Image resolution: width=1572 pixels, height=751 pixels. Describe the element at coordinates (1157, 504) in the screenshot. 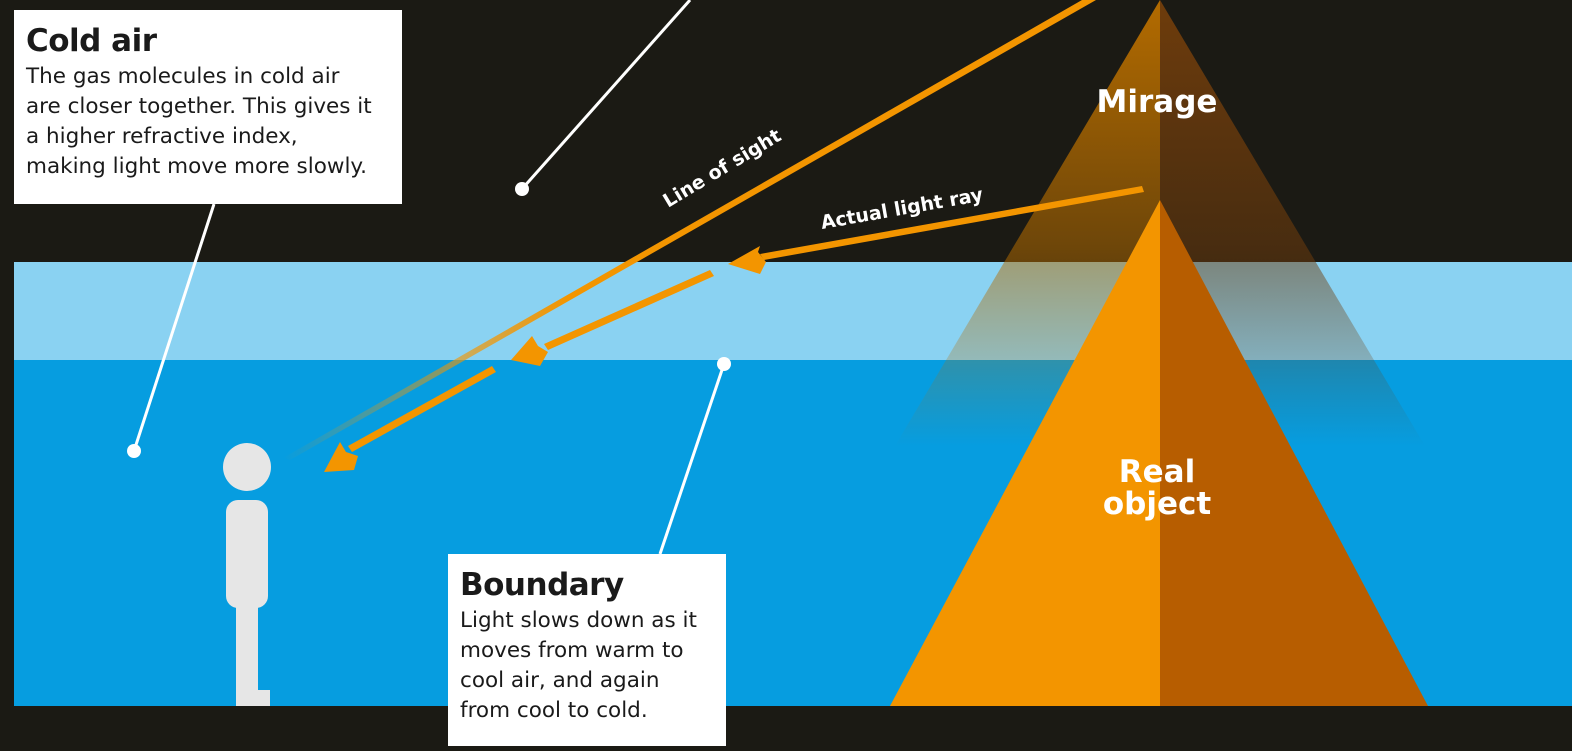

I see `real-object-label-line2: object` at that location.